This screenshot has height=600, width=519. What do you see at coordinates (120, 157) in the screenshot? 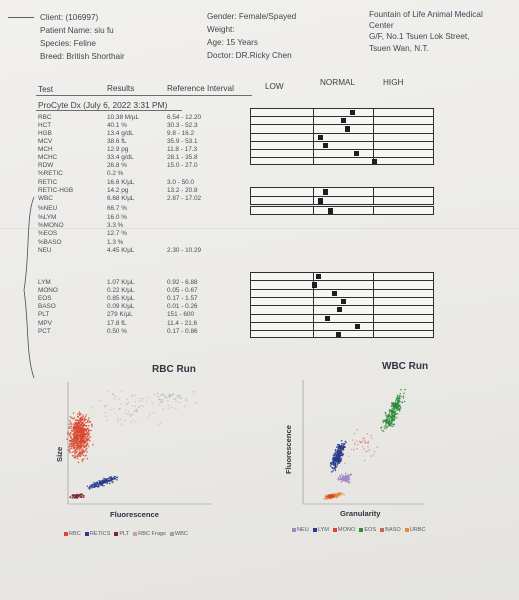
I see `result-value: 33.4 g/dL` at bounding box center [120, 157].